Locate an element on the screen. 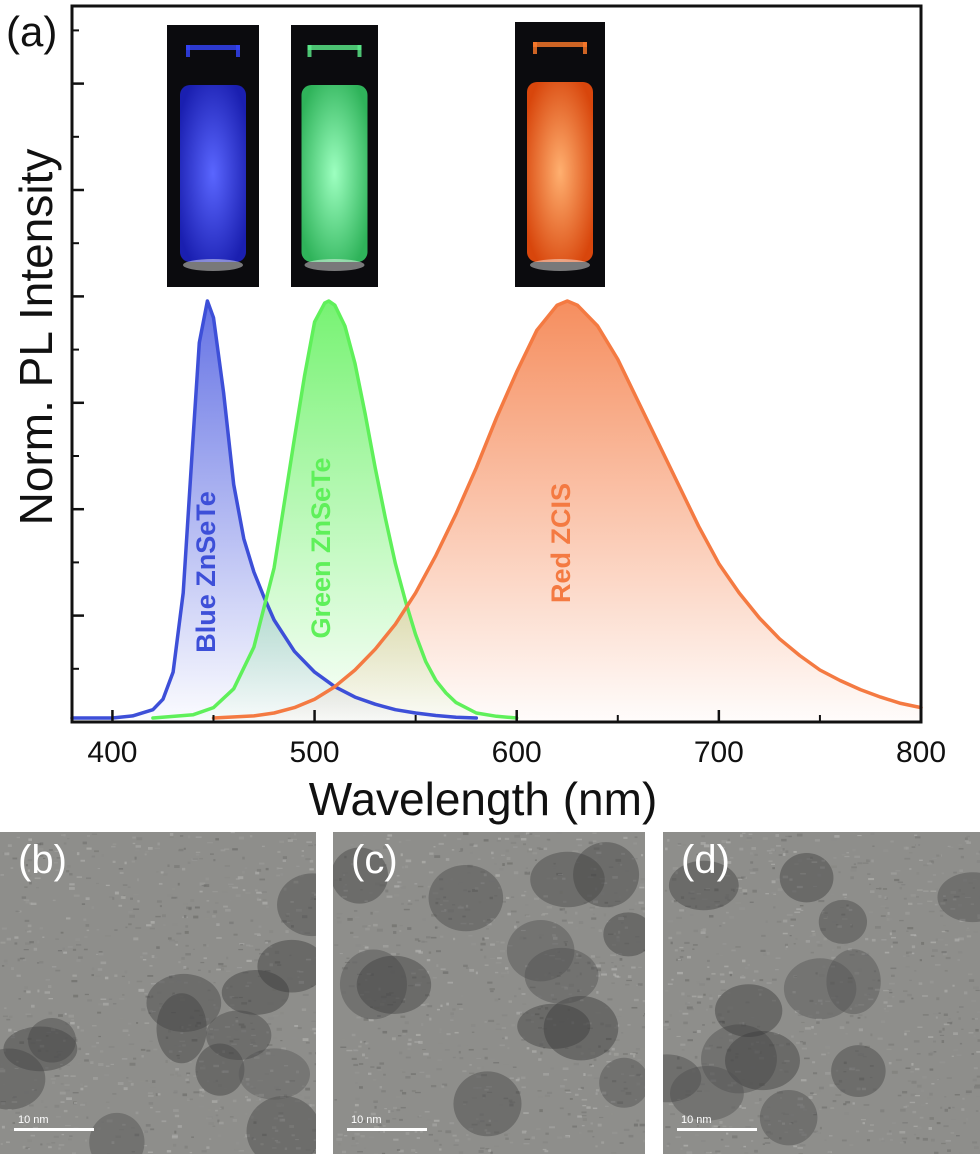 The image size is (980, 1154). tem-image-c is located at coordinates (489, 993).